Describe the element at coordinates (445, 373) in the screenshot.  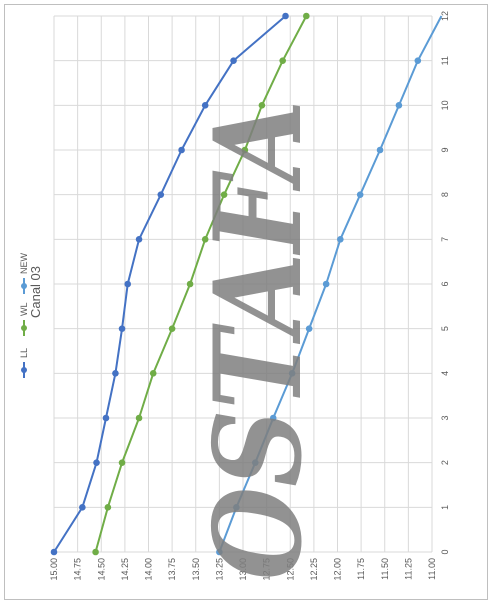
I see `x-tick-label: 4` at that location.